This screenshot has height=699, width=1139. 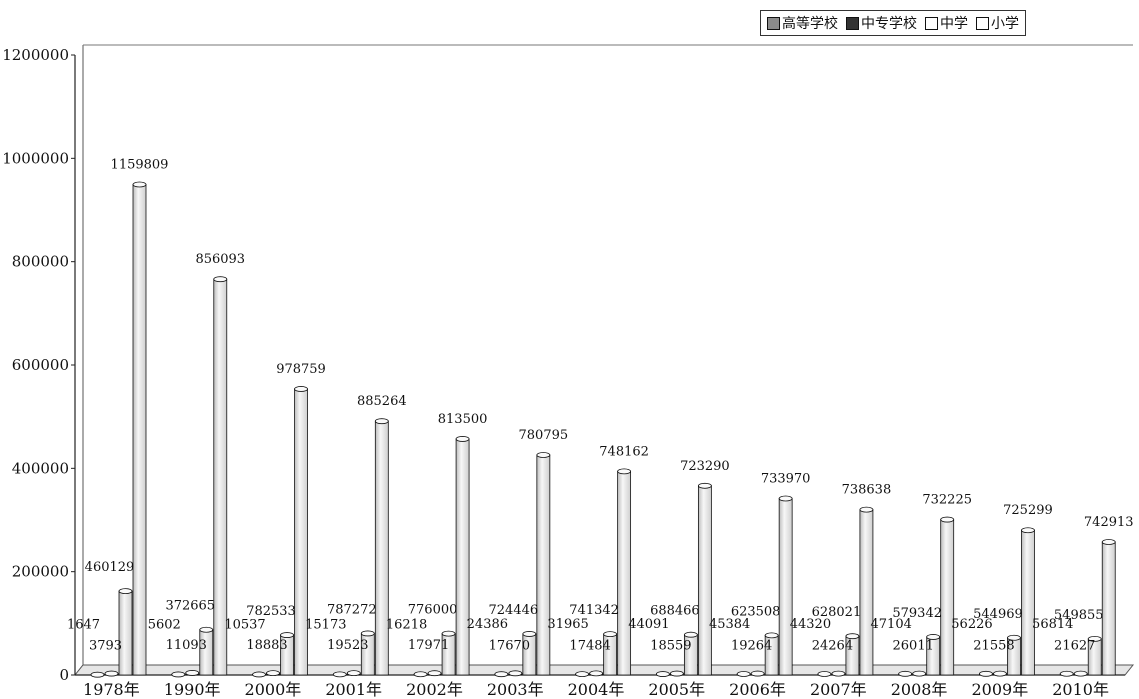 What do you see at coordinates (40, 365) in the screenshot?
I see `y-tick-label: 600000` at bounding box center [40, 365].